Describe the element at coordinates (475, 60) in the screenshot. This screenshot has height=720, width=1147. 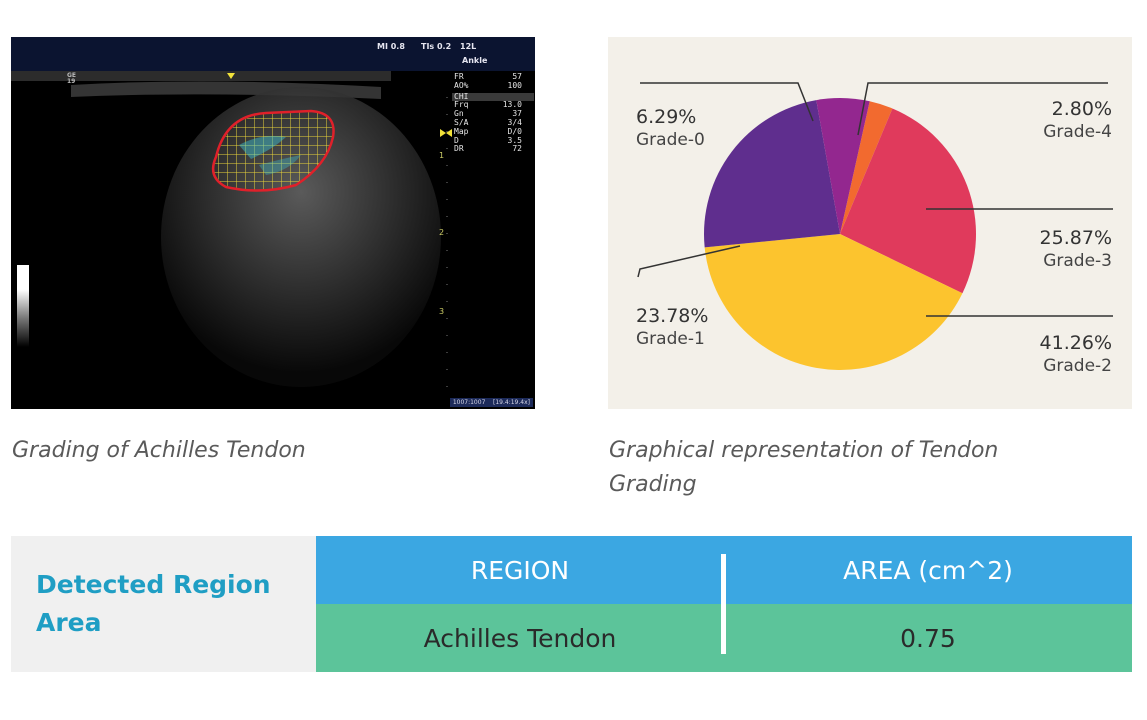
I see `preset-name: Ankle` at that location.